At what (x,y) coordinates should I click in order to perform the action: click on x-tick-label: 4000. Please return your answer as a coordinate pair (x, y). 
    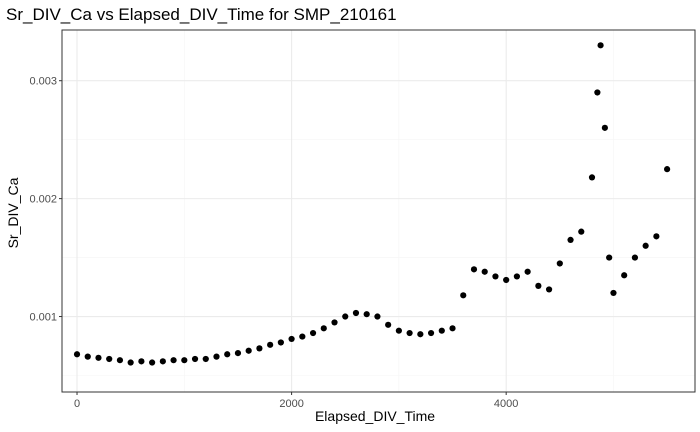
    Looking at the image, I should click on (506, 404).